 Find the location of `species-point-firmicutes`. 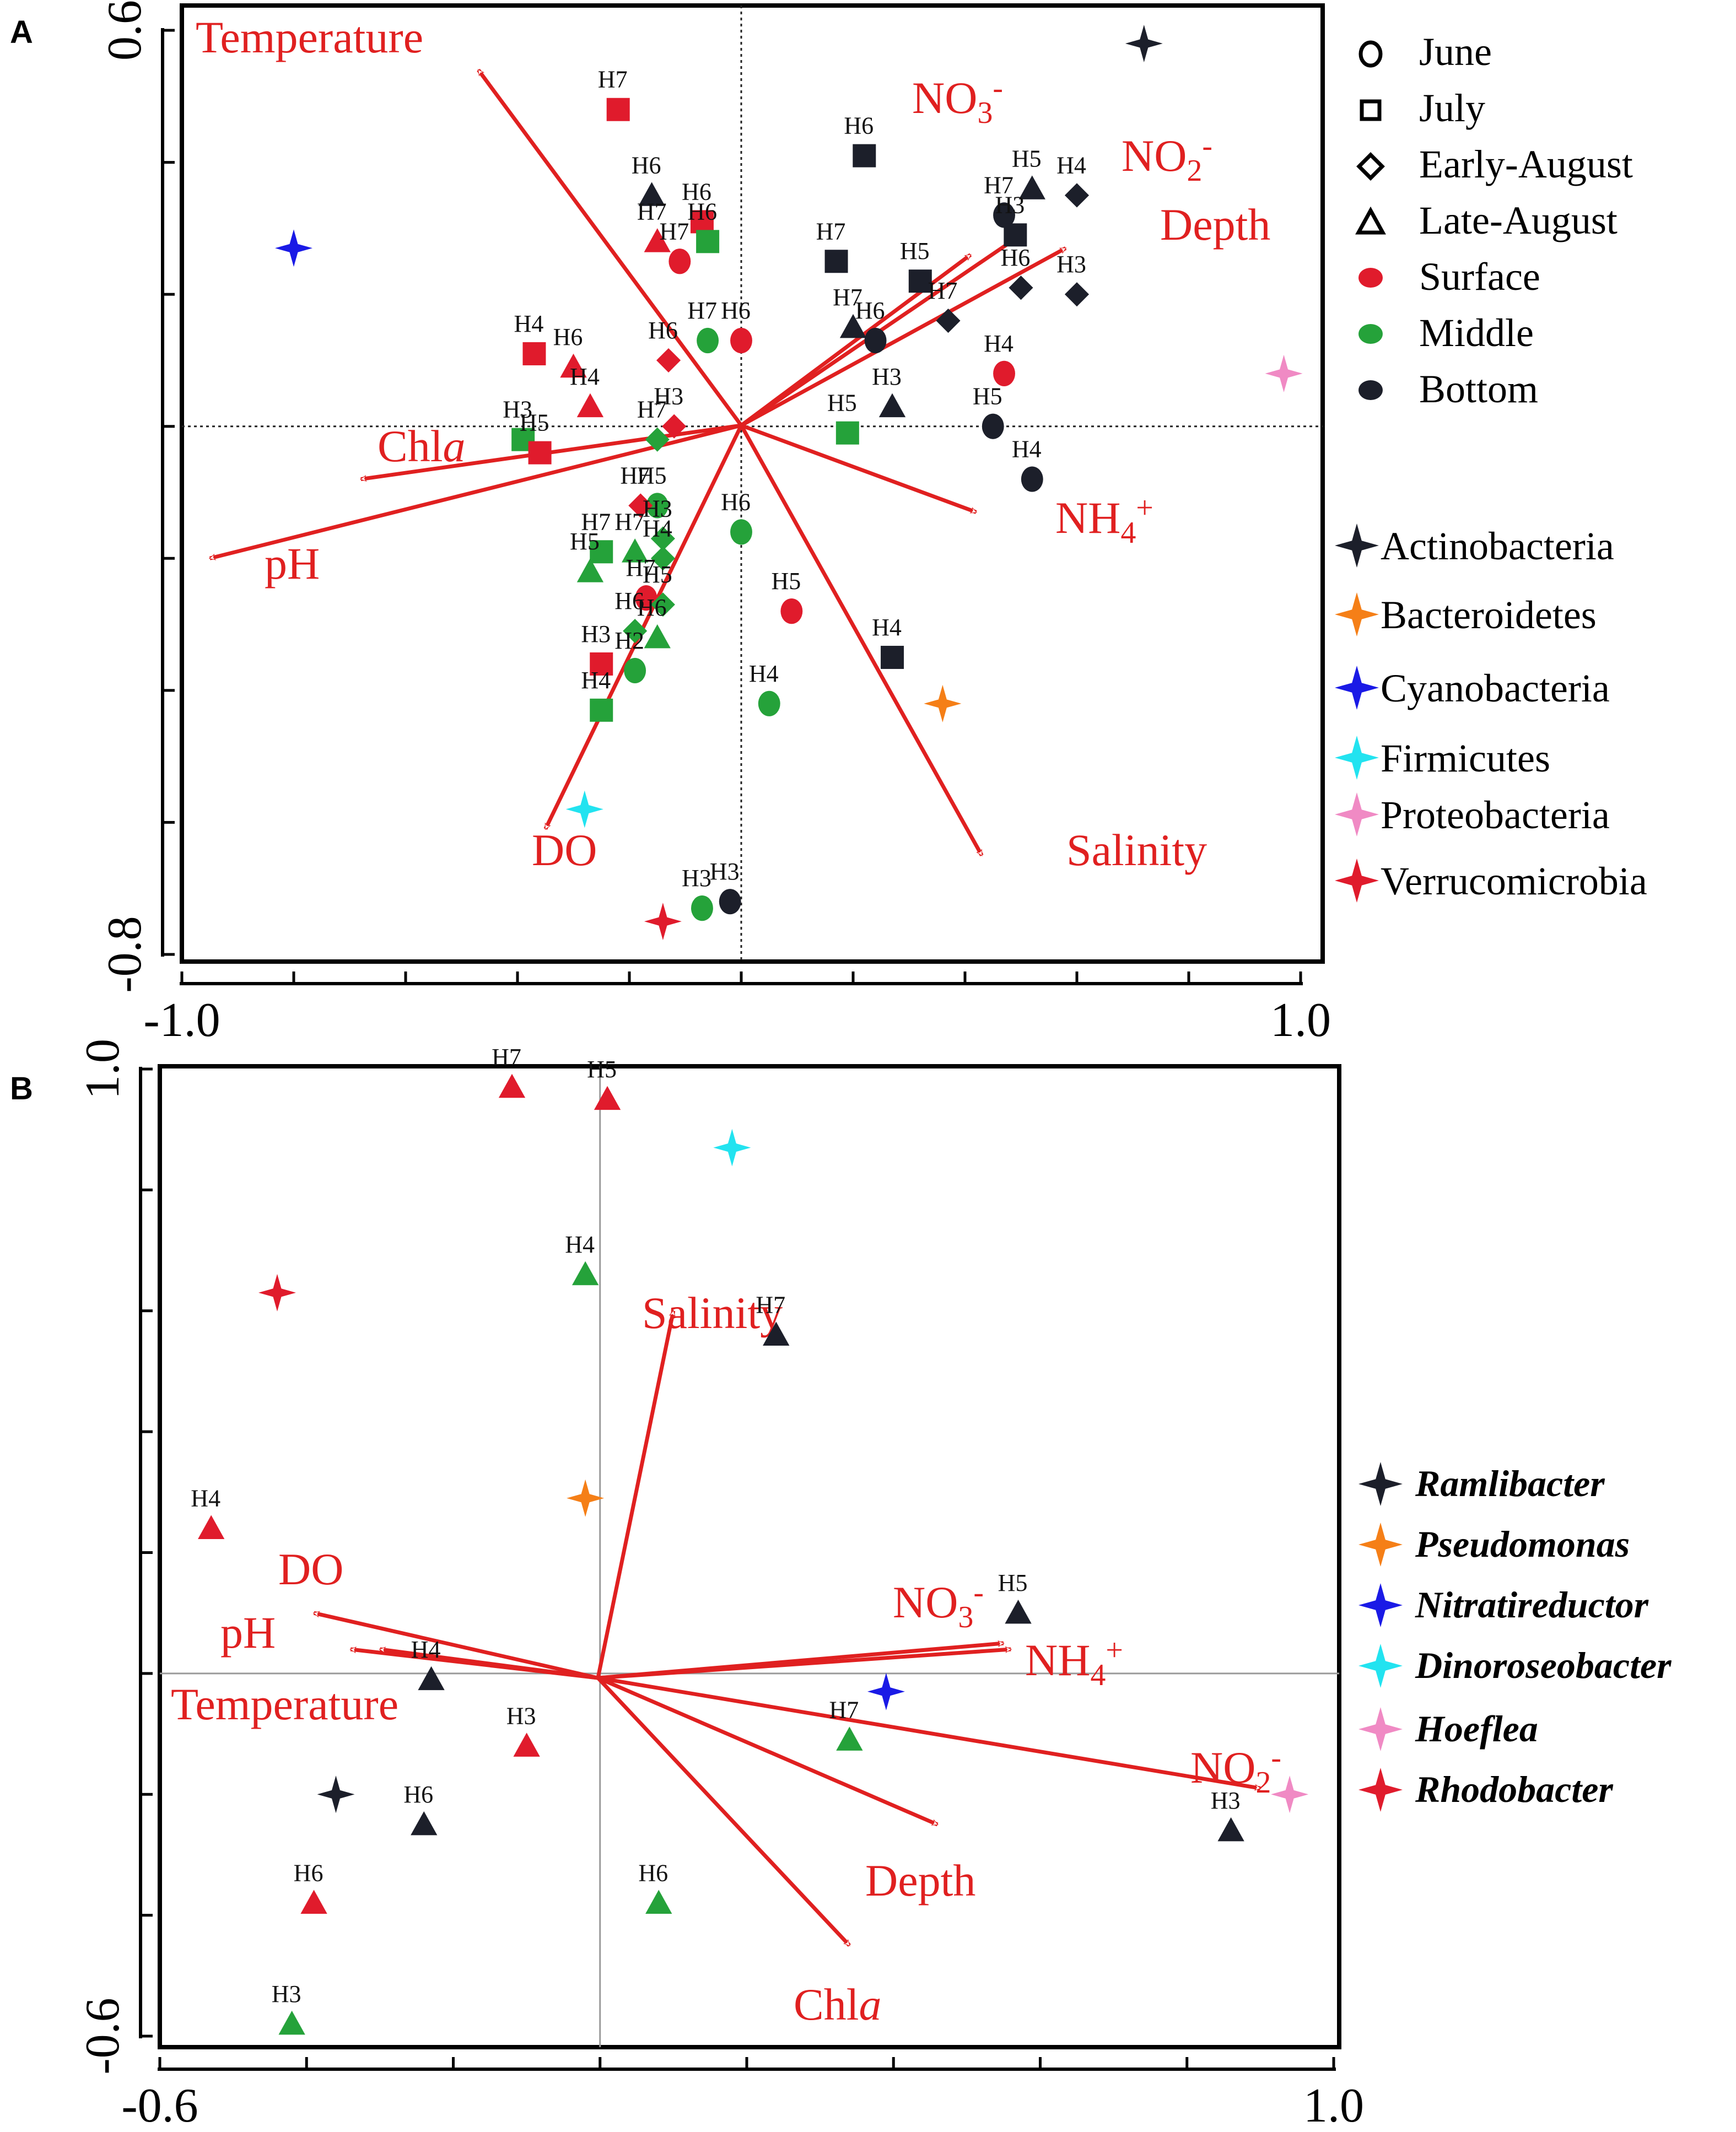

species-point-firmicutes is located at coordinates (584, 809).